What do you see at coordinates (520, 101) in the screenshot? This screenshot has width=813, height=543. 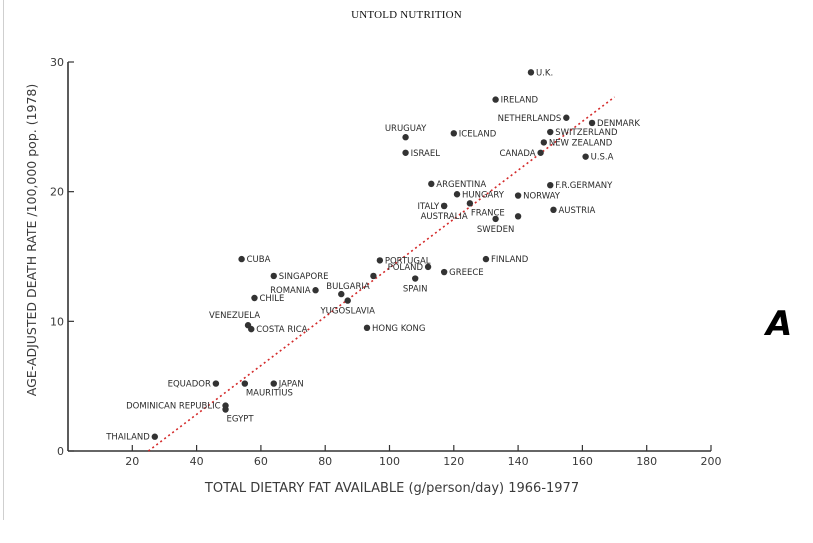 I see `point-label: IRELAND` at bounding box center [520, 101].